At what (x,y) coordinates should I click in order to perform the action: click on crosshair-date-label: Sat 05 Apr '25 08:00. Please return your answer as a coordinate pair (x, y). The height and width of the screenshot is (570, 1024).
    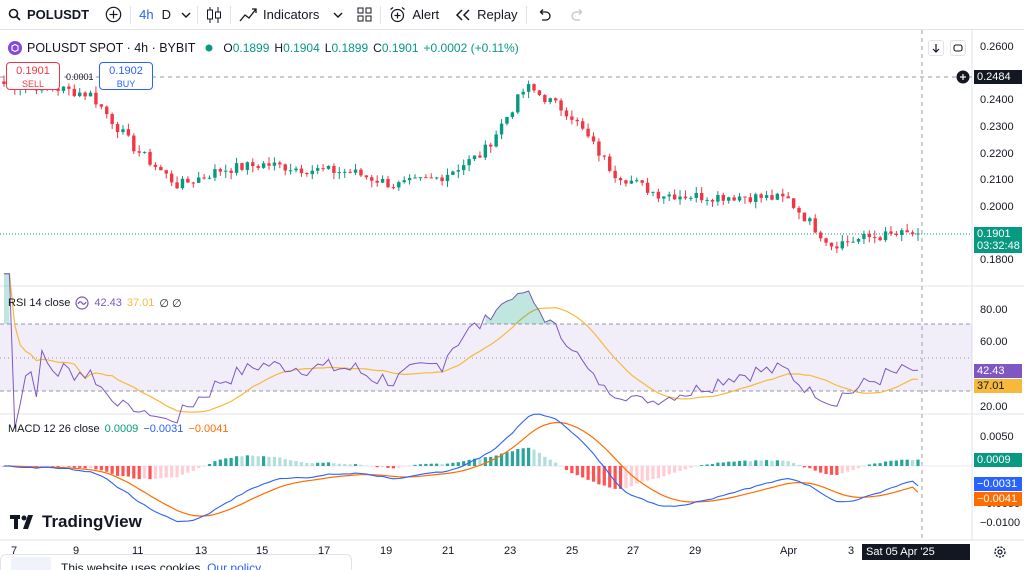
    Looking at the image, I should click on (916, 557).